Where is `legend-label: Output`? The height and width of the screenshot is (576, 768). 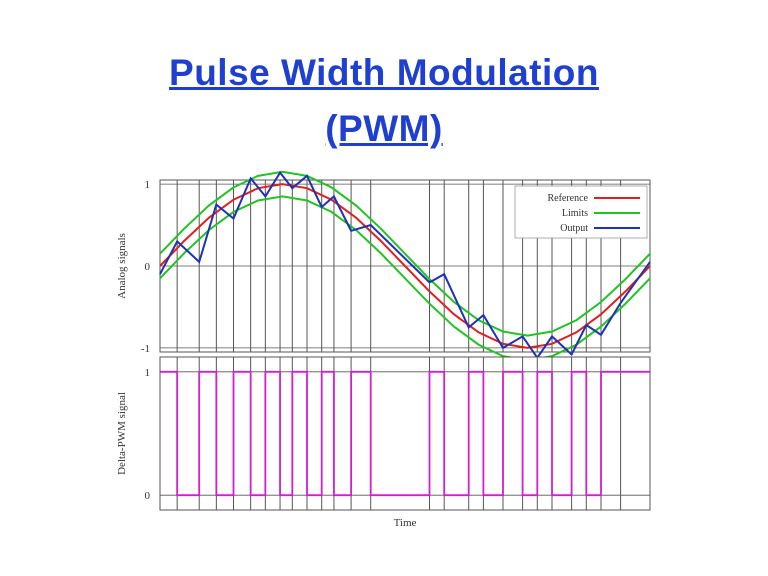 legend-label: Output is located at coordinates (574, 228).